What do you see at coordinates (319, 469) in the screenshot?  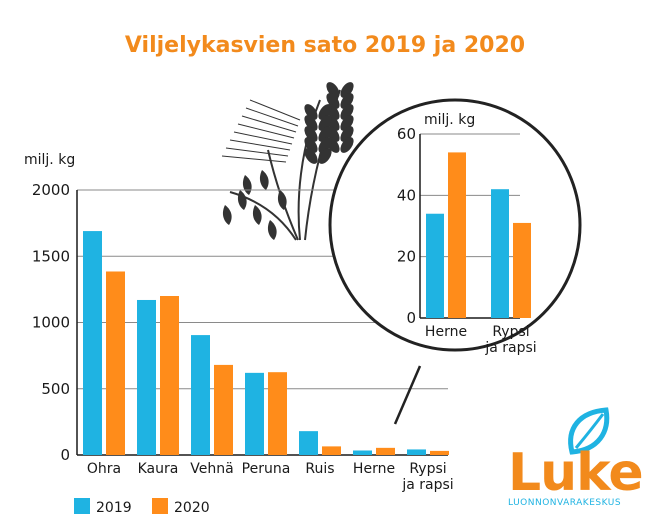 I see `x-category-label: Ruis` at bounding box center [319, 469].